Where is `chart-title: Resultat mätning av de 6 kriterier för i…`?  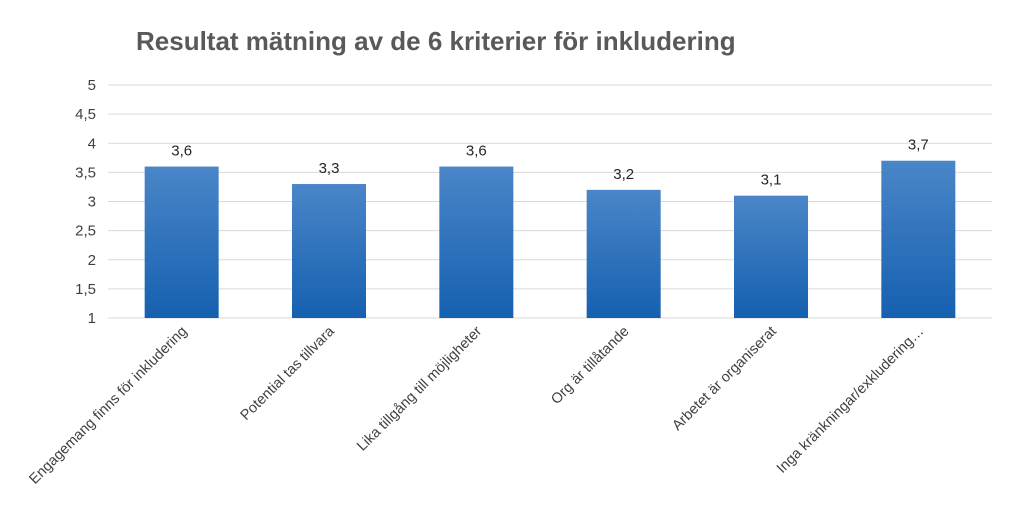 chart-title: Resultat mätning av de 6 kriterier för i… is located at coordinates (436, 41).